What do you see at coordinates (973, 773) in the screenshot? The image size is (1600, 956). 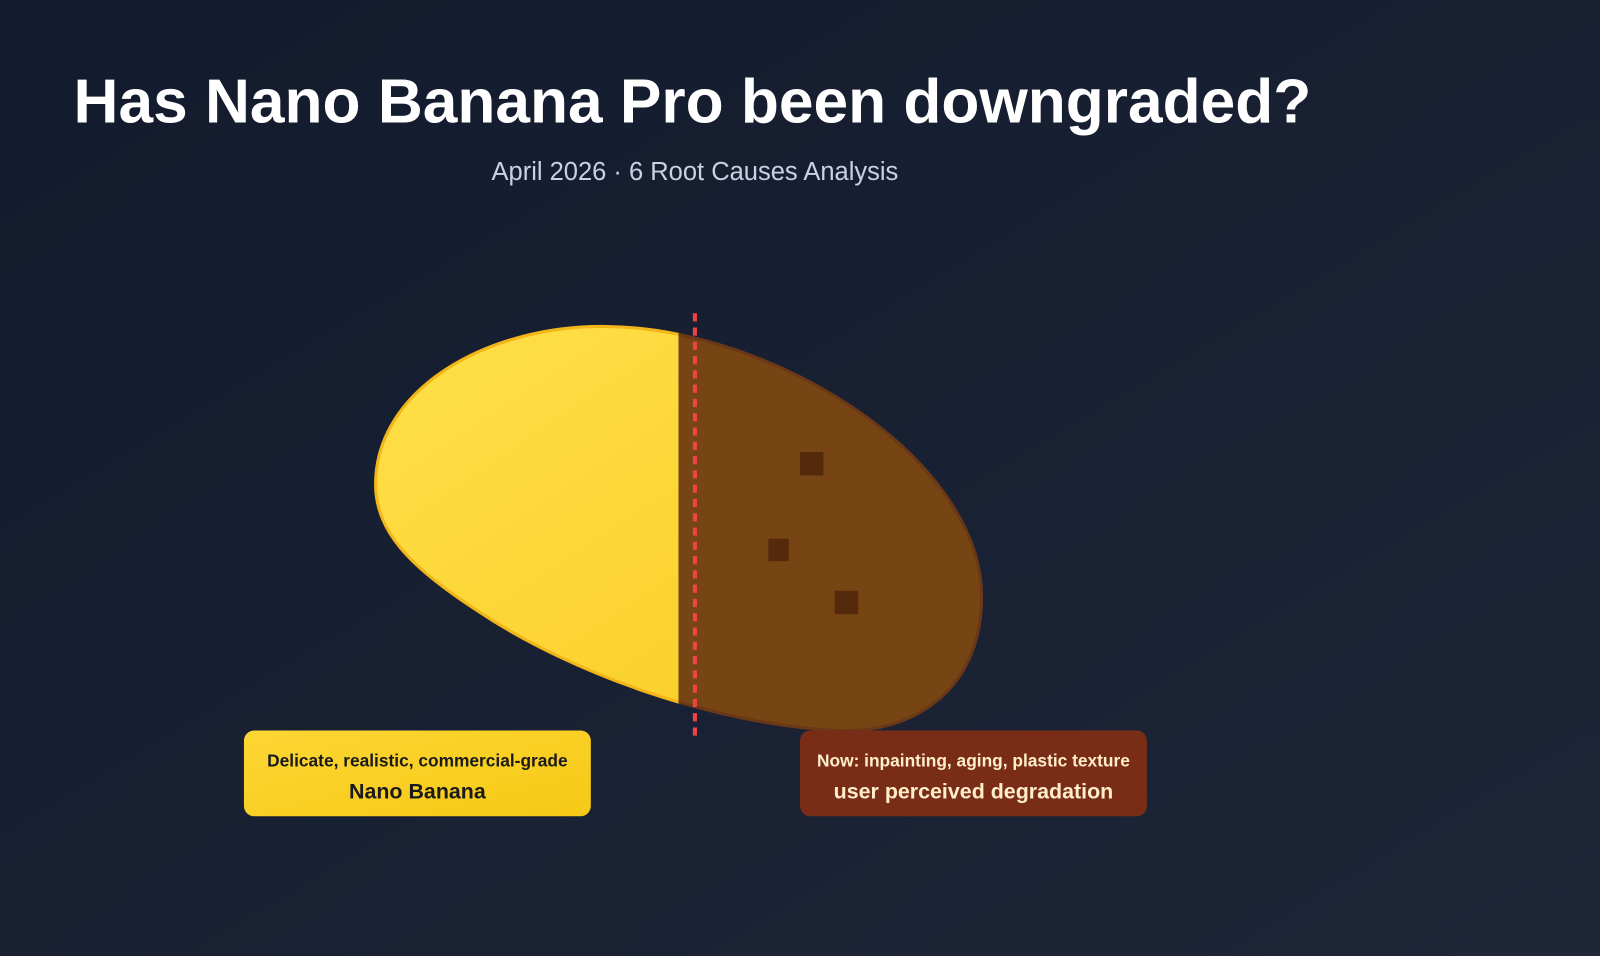 I see `after-label-box` at bounding box center [973, 773].